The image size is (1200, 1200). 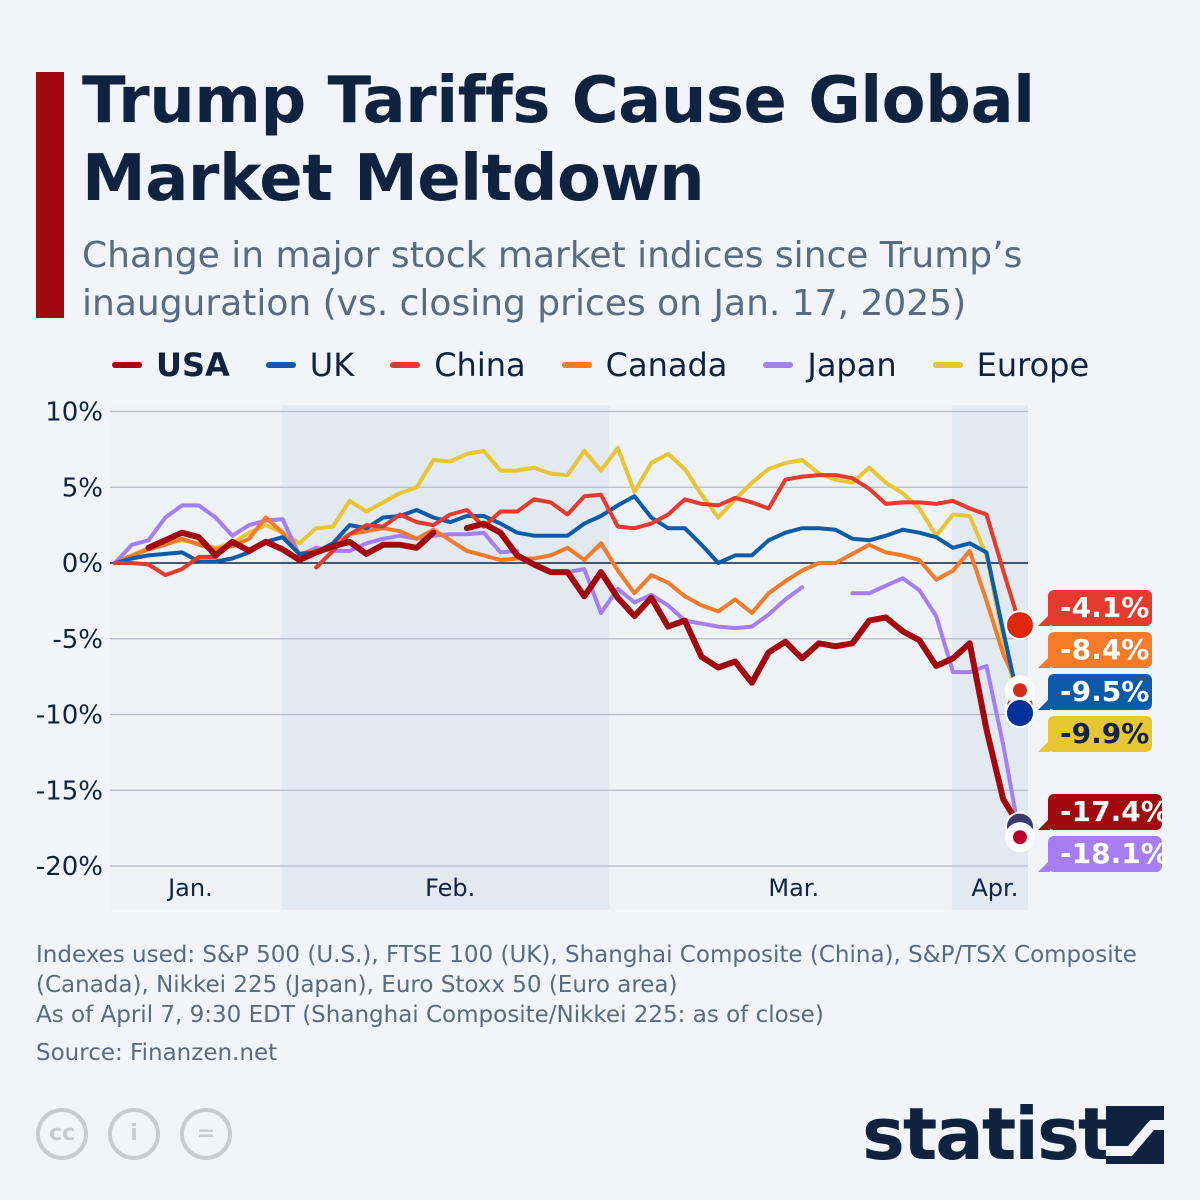 I want to click on title-line-2: Market Meltdown, so click(x=393, y=179).